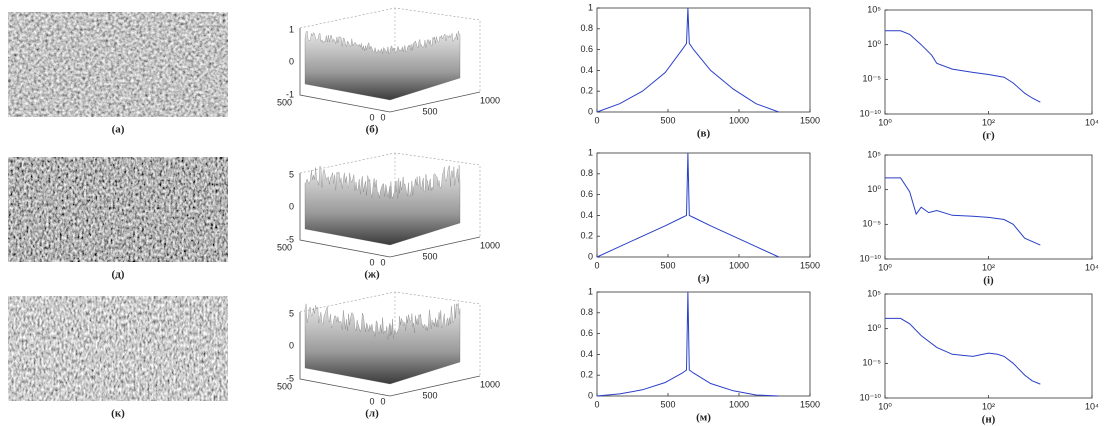 This screenshot has height=426, width=1115. I want to click on panel-caption: (і), so click(988, 281).